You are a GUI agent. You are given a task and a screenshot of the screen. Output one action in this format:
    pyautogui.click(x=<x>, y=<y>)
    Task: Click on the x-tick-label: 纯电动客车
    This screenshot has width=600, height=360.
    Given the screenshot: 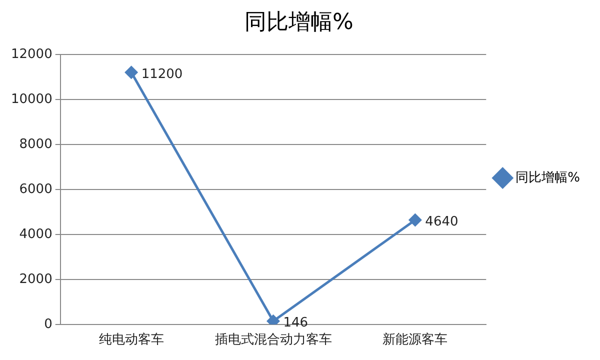 What is the action you would take?
    pyautogui.click(x=131, y=340)
    